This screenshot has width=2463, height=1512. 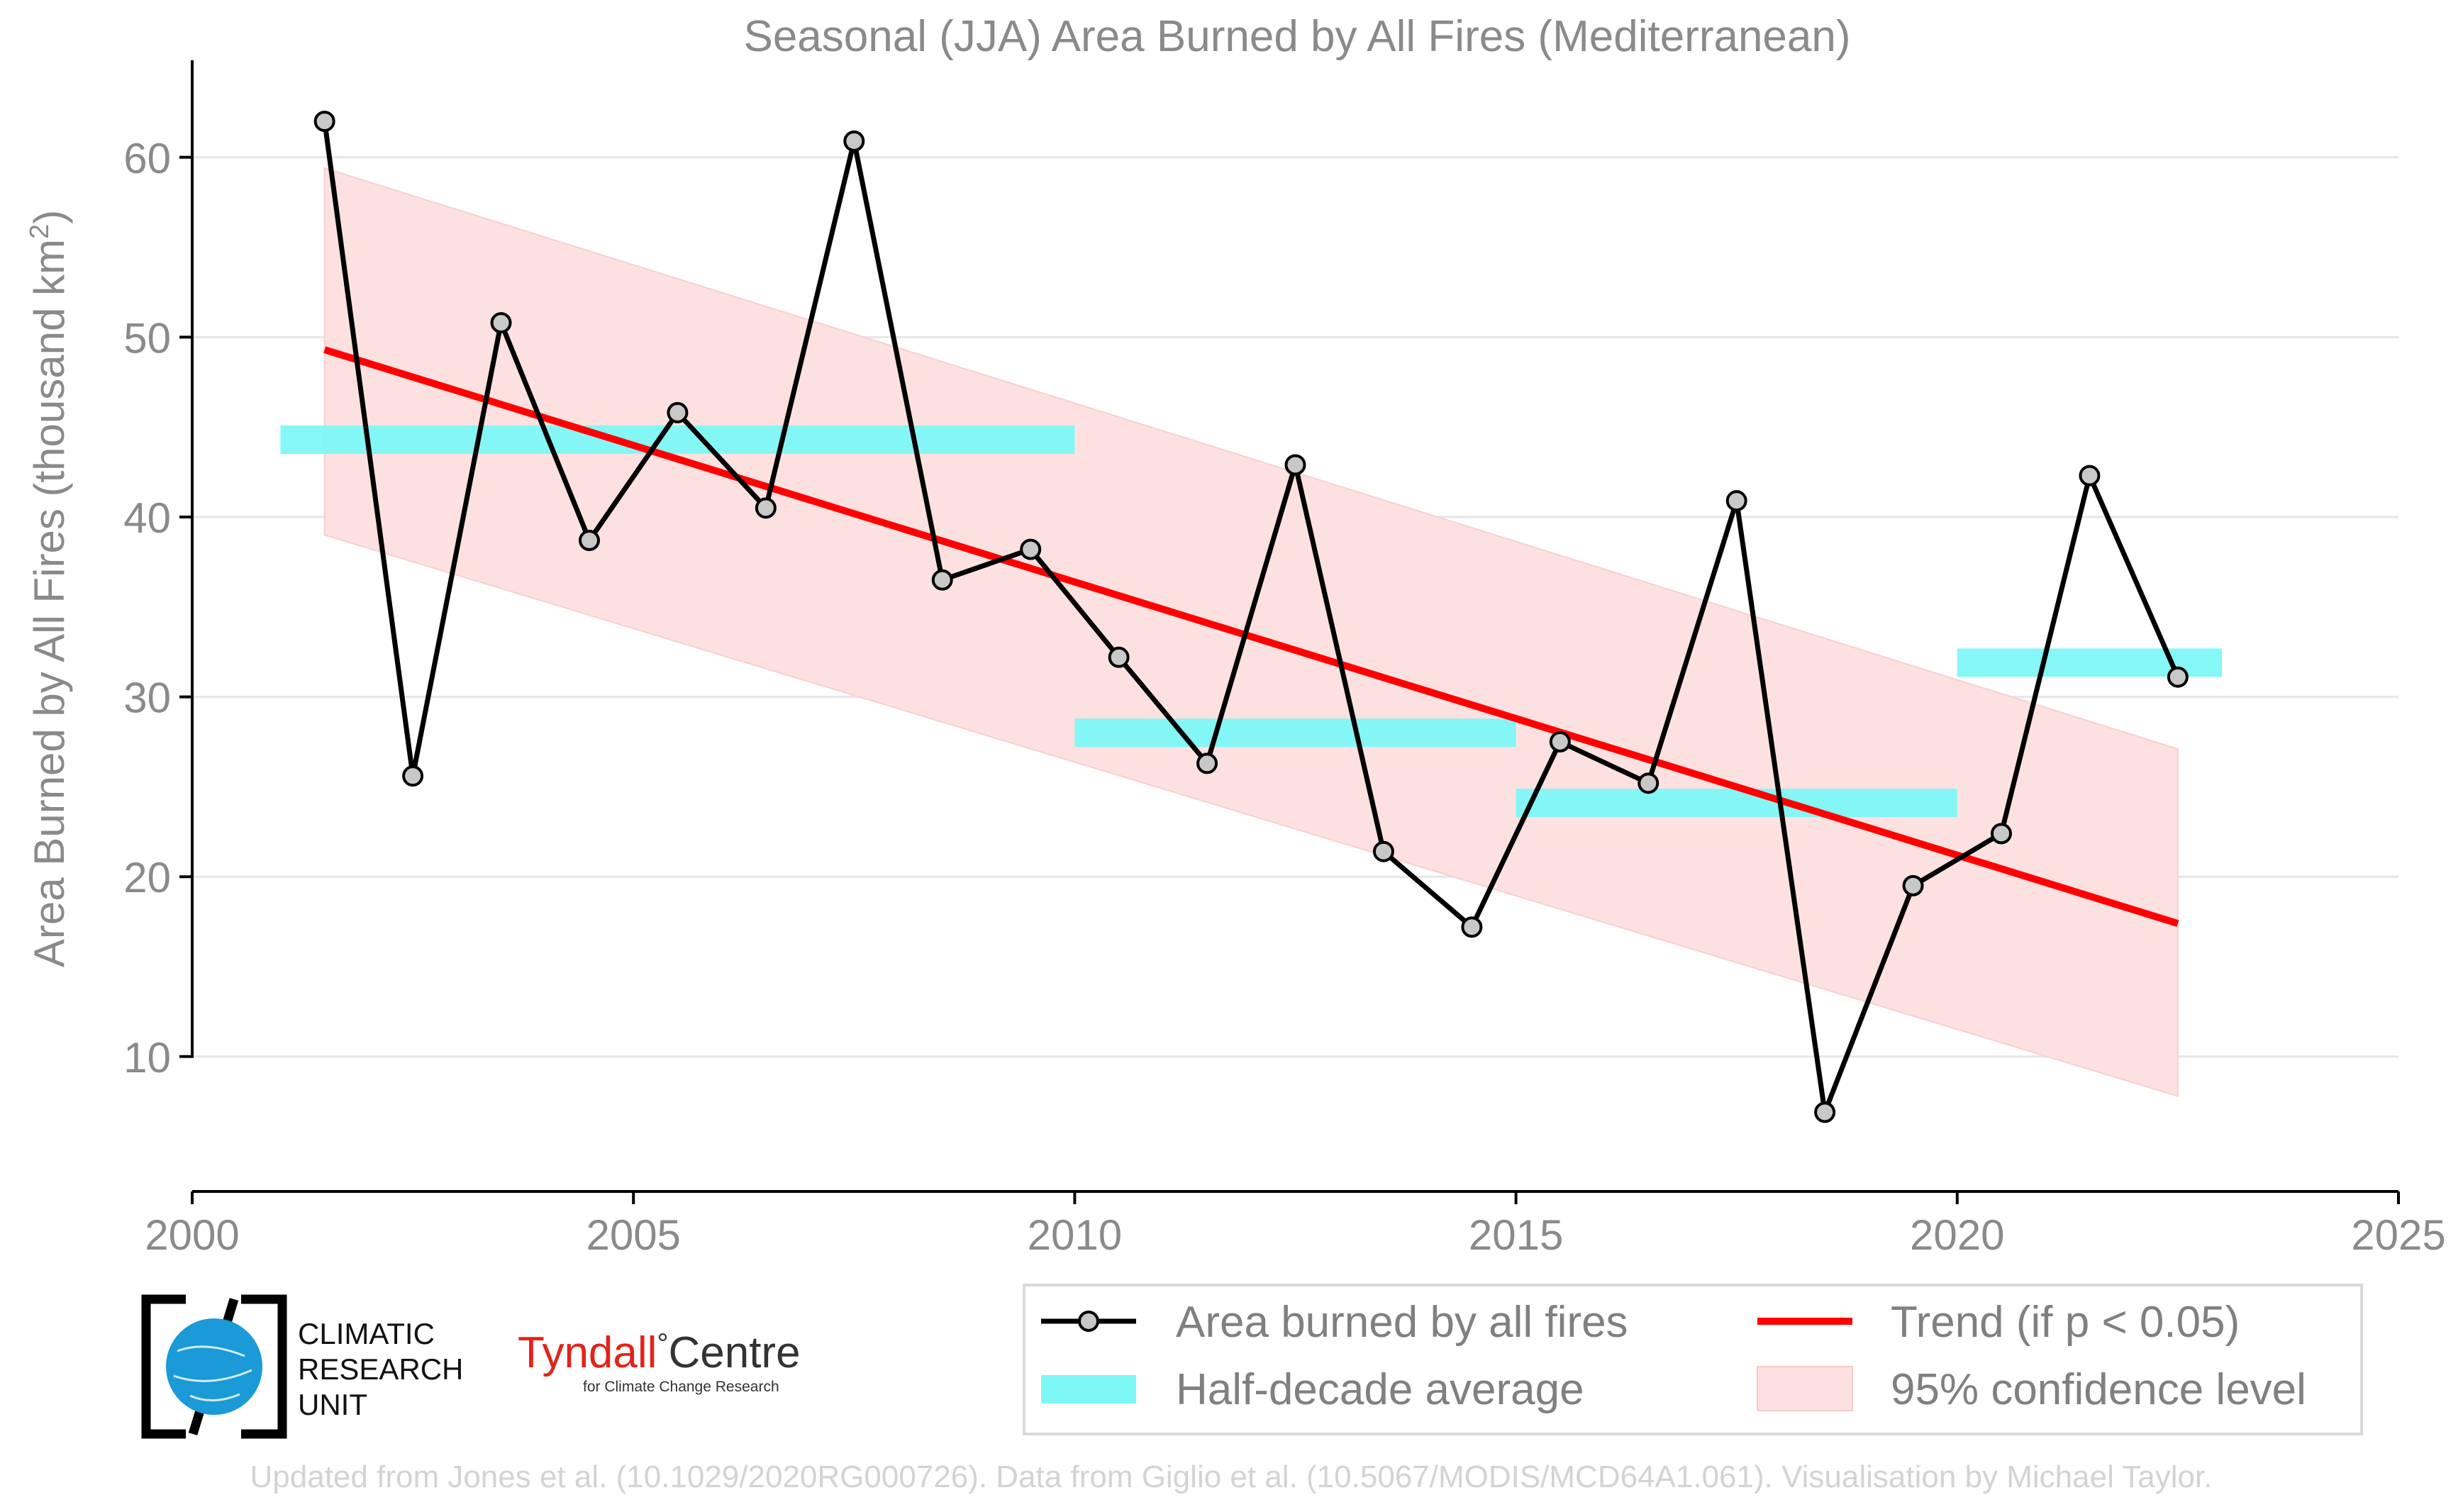 What do you see at coordinates (2398, 1235) in the screenshot?
I see `x-tick-label-2025: 2025` at bounding box center [2398, 1235].